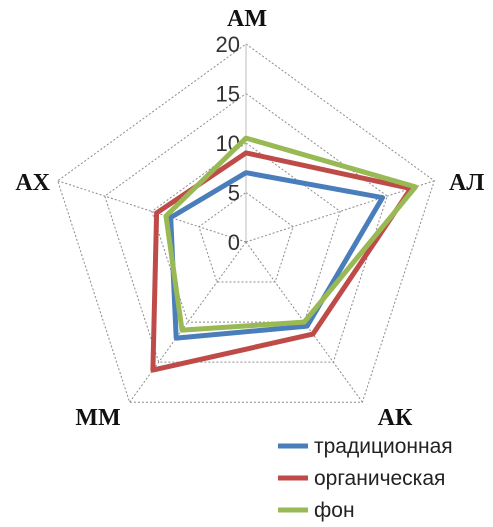 The image size is (493, 527). I want to click on radial-tick-labels: 0 5 10 15 20, so click(228, 143).